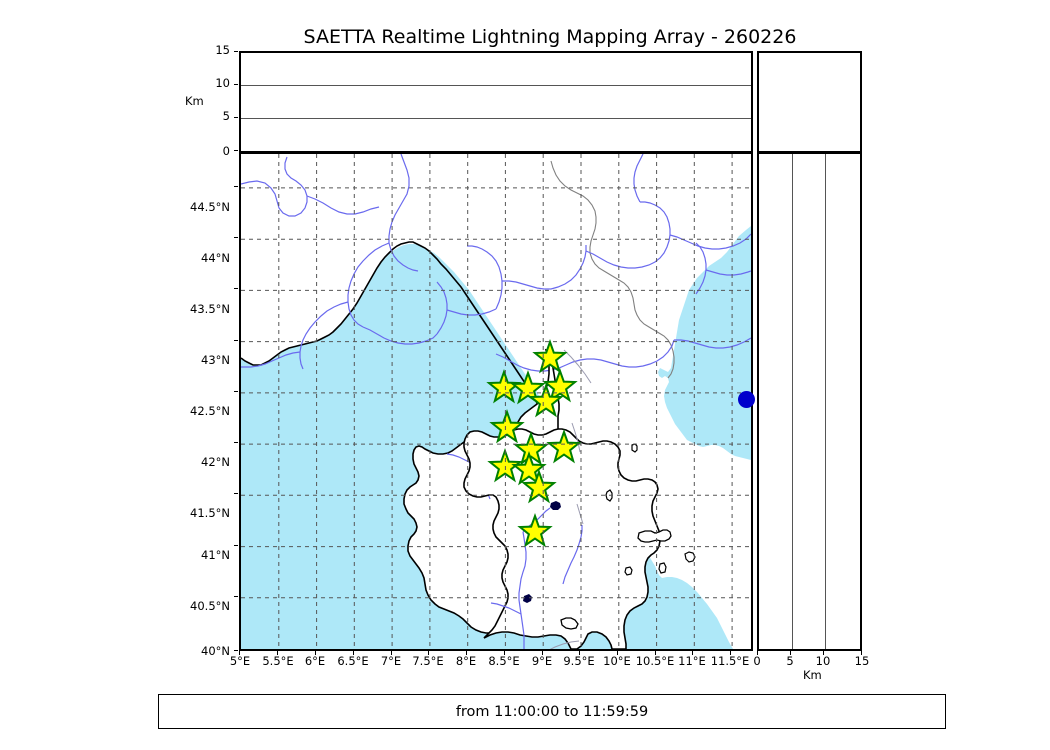 The image size is (1050, 750). Describe the element at coordinates (862, 661) in the screenshot. I see `xtick-km-15: 15` at that location.